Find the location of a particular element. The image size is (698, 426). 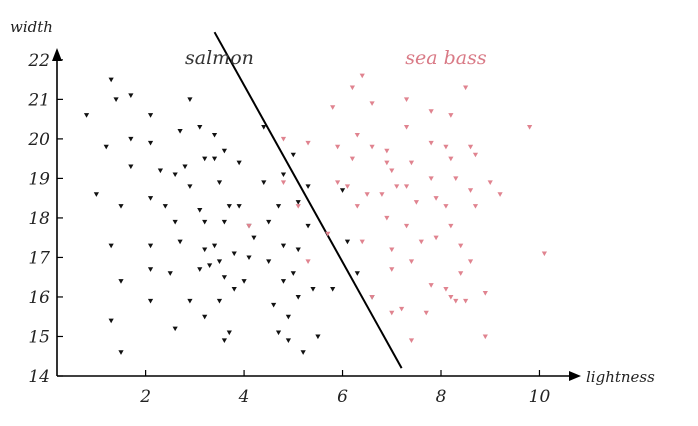

y-axis-title: width is located at coordinates (31, 27).